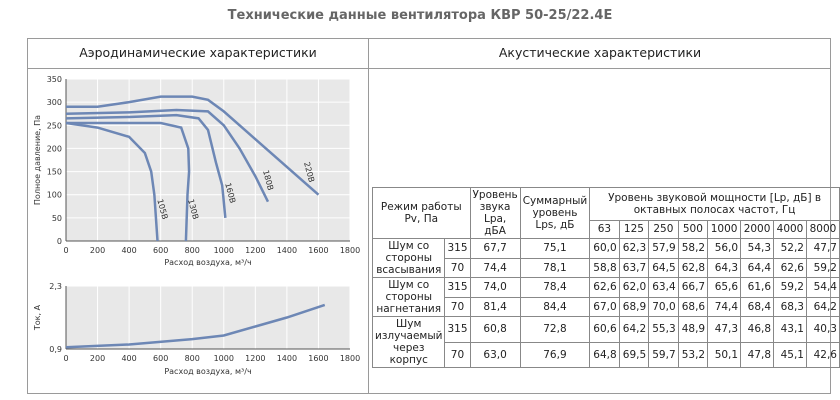  Describe the element at coordinates (128, 250) in the screenshot. I see `x-tick-label: 400` at that location.